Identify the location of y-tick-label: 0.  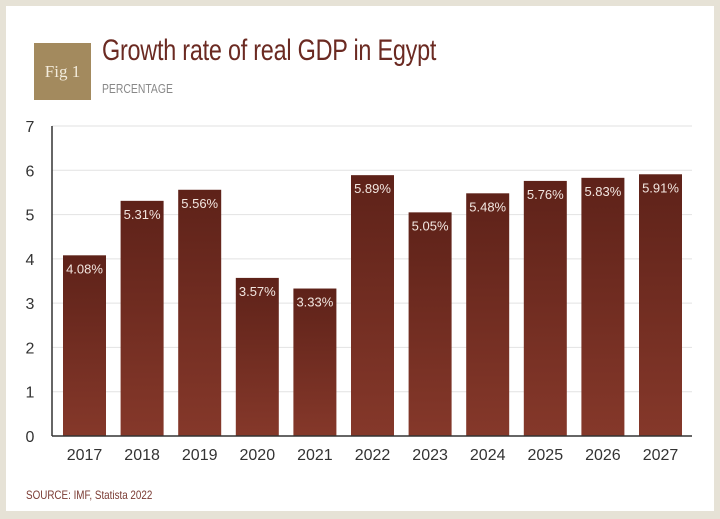
(30, 437).